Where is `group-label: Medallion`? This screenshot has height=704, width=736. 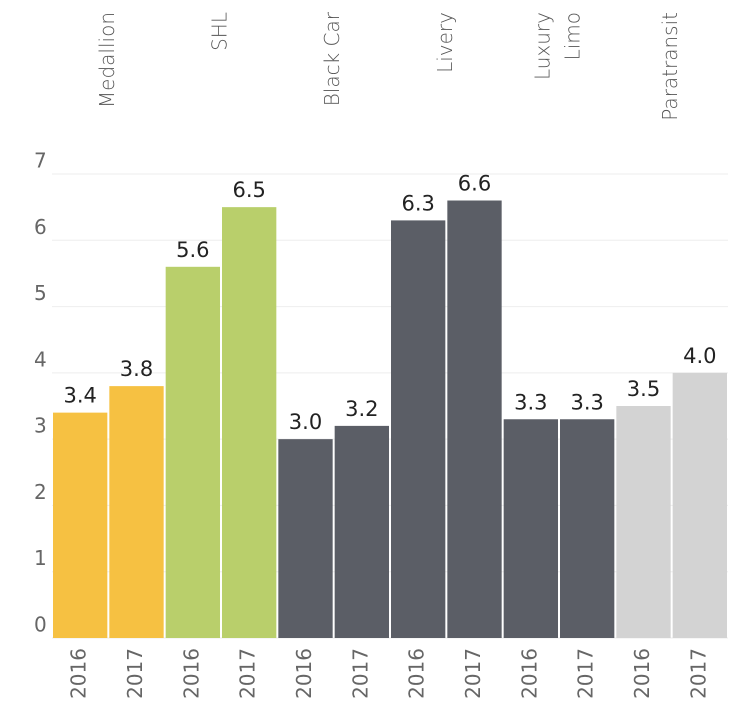 group-label: Medallion is located at coordinates (107, 60).